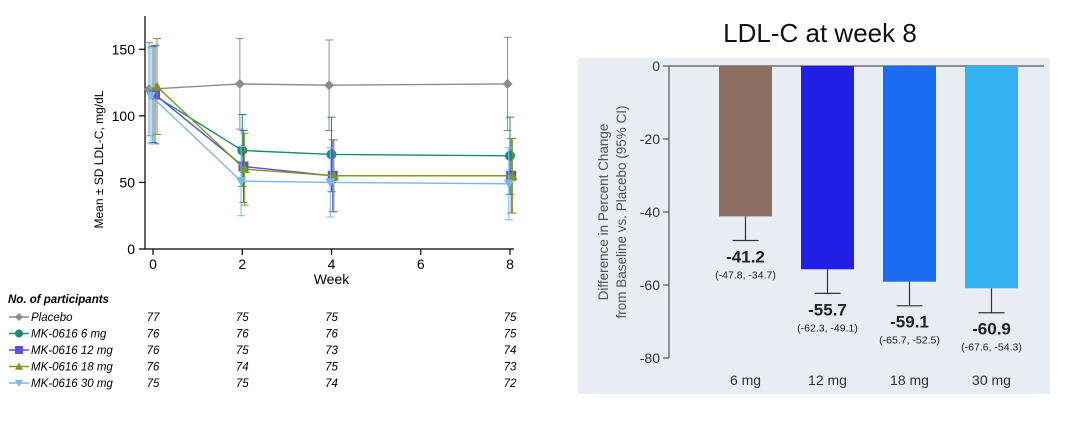  What do you see at coordinates (827, 309) in the screenshot?
I see `bar-value-label: -55.7` at bounding box center [827, 309].